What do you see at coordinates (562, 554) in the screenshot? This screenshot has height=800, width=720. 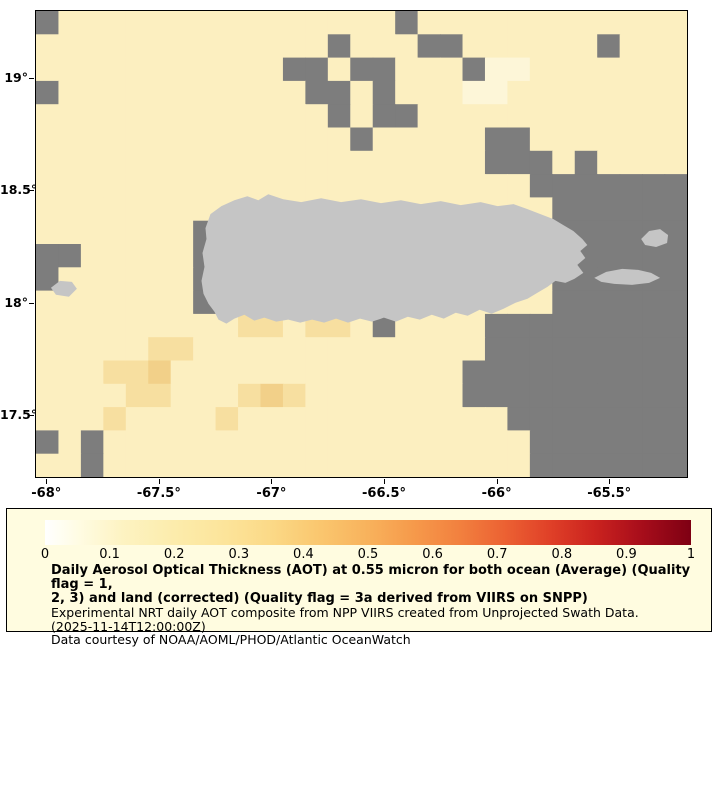 I see `colorbar-tick-label: 0.8` at bounding box center [562, 554].